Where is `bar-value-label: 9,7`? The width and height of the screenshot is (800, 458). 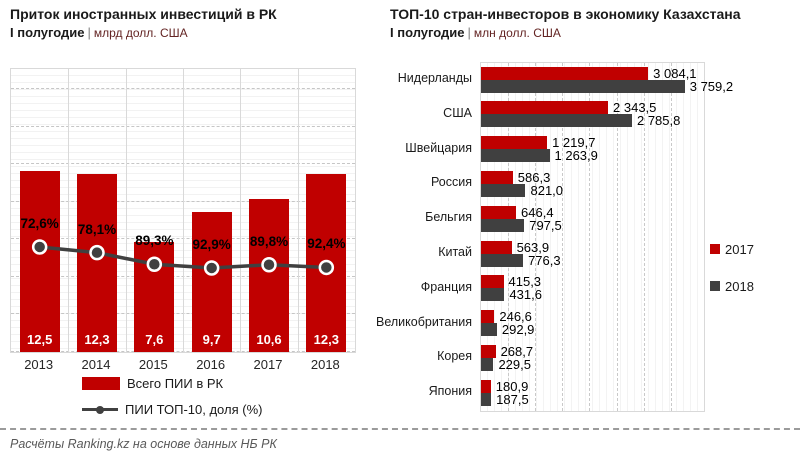 bar-value-label: 9,7 is located at coordinates (211, 339).